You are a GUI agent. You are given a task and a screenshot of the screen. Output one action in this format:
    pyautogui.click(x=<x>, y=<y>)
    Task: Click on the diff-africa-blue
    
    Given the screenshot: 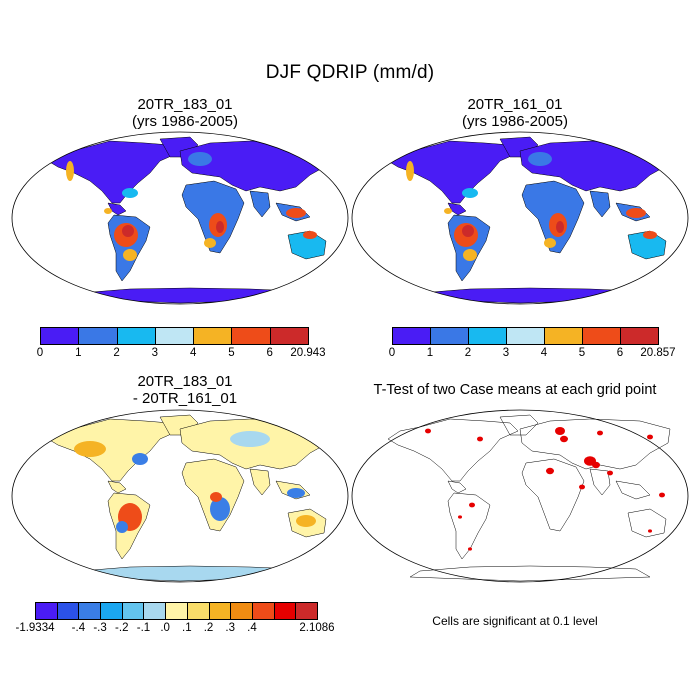 What is the action you would take?
    pyautogui.click(x=220, y=509)
    